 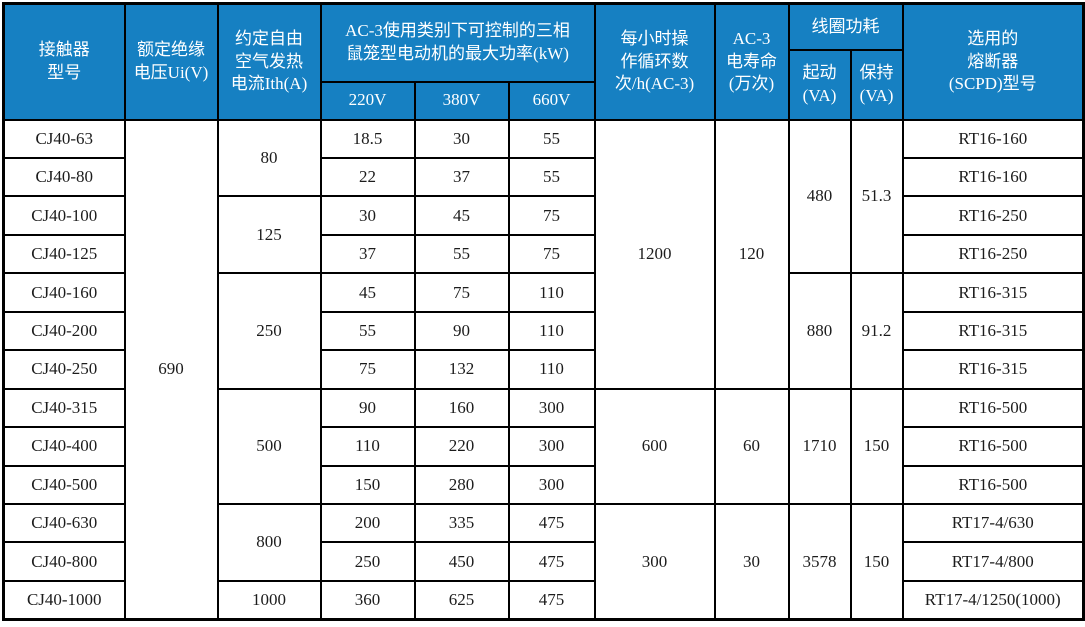 What do you see at coordinates (654, 446) in the screenshot?
I see `cell-ops: 600` at bounding box center [654, 446].